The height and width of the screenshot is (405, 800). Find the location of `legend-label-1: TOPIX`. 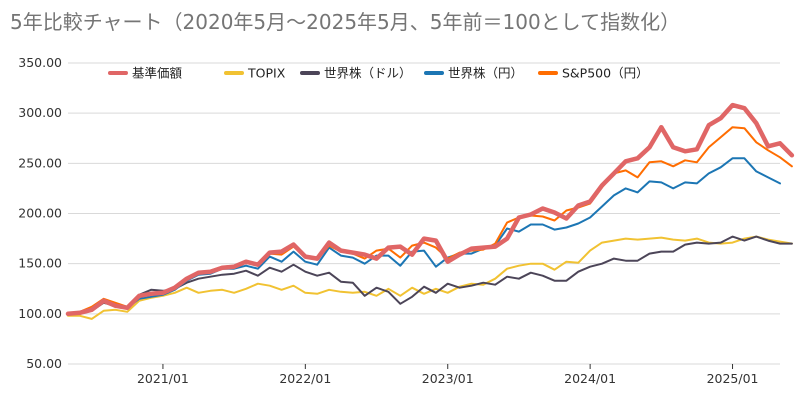

legend-label-1: TOPIX is located at coordinates (266, 73).